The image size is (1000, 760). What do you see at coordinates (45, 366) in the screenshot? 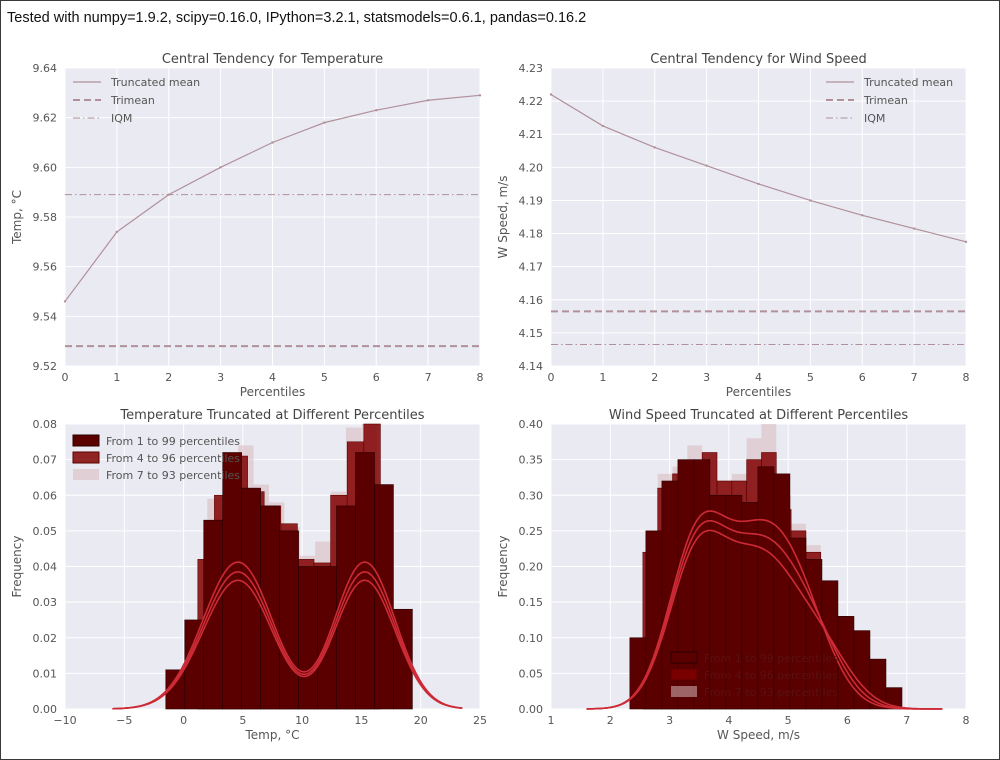
I see `y-tick-label: 9.52` at bounding box center [45, 366].